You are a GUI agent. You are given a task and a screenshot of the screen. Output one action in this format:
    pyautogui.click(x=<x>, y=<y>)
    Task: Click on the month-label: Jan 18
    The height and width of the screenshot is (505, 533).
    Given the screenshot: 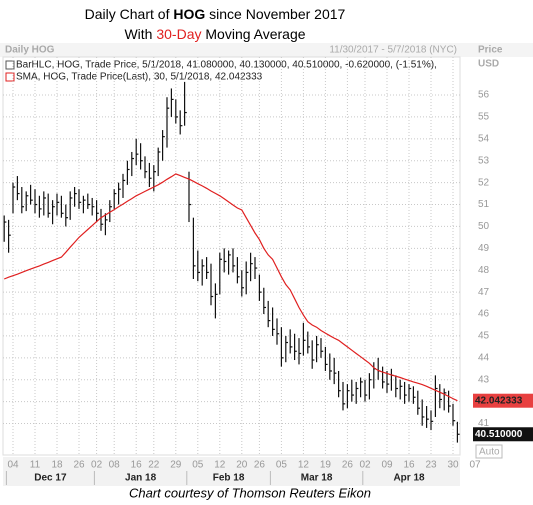 What is the action you would take?
    pyautogui.click(x=141, y=478)
    